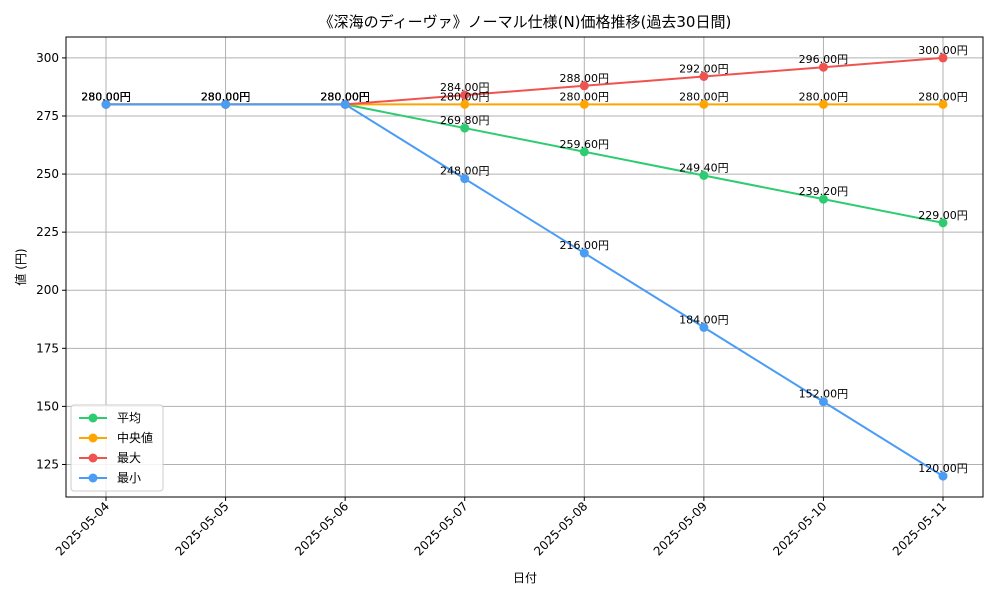  I want to click on y-tick-label: 275, so click(47, 116).